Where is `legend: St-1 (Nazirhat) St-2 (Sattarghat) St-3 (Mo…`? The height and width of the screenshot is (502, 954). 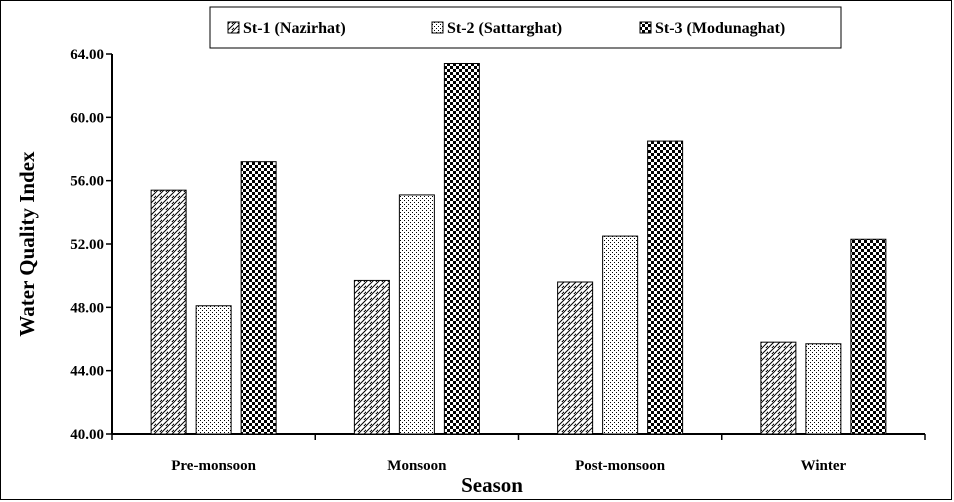 legend: St-1 (Nazirhat) St-2 (Sattarghat) St-3 (Mo… is located at coordinates (525, 27).